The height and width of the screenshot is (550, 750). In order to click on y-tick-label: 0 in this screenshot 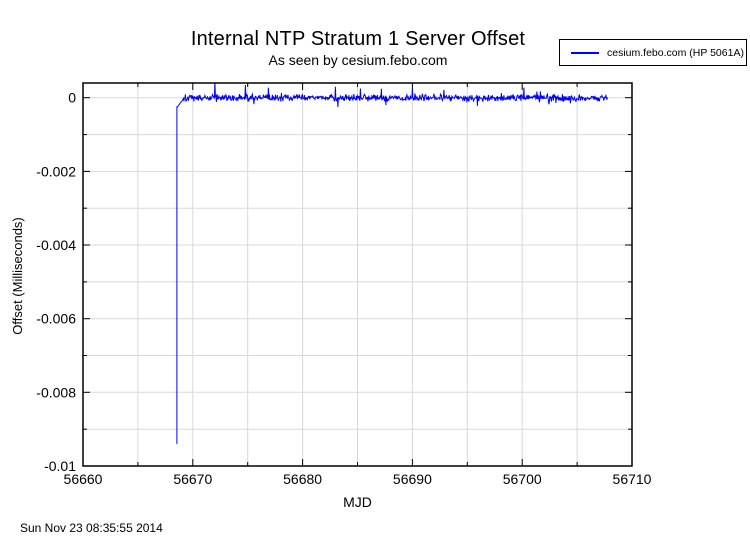, I will do `click(72, 98)`.